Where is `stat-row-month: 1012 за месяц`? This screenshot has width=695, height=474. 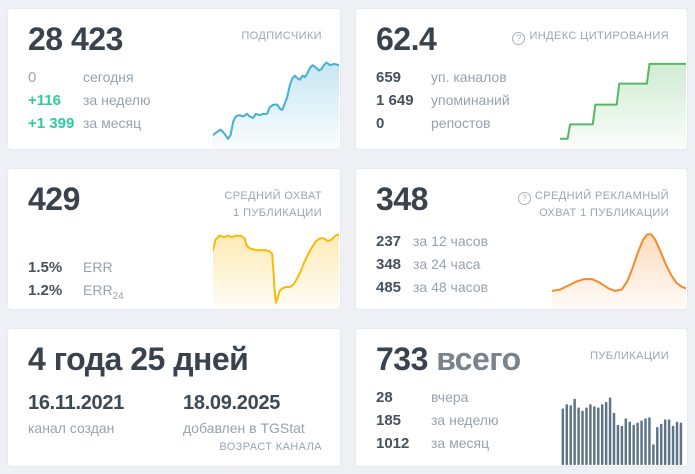 stat-row-month: 1012 за месяц is located at coordinates (531, 443).